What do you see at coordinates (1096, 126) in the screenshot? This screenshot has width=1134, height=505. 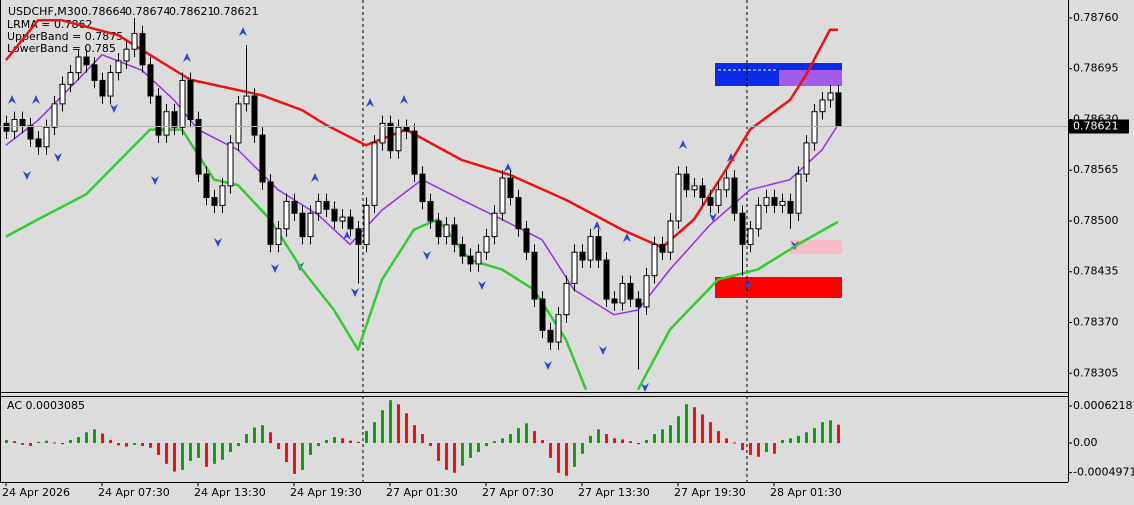 I see `price-tag-label: 0.78621` at bounding box center [1096, 126].